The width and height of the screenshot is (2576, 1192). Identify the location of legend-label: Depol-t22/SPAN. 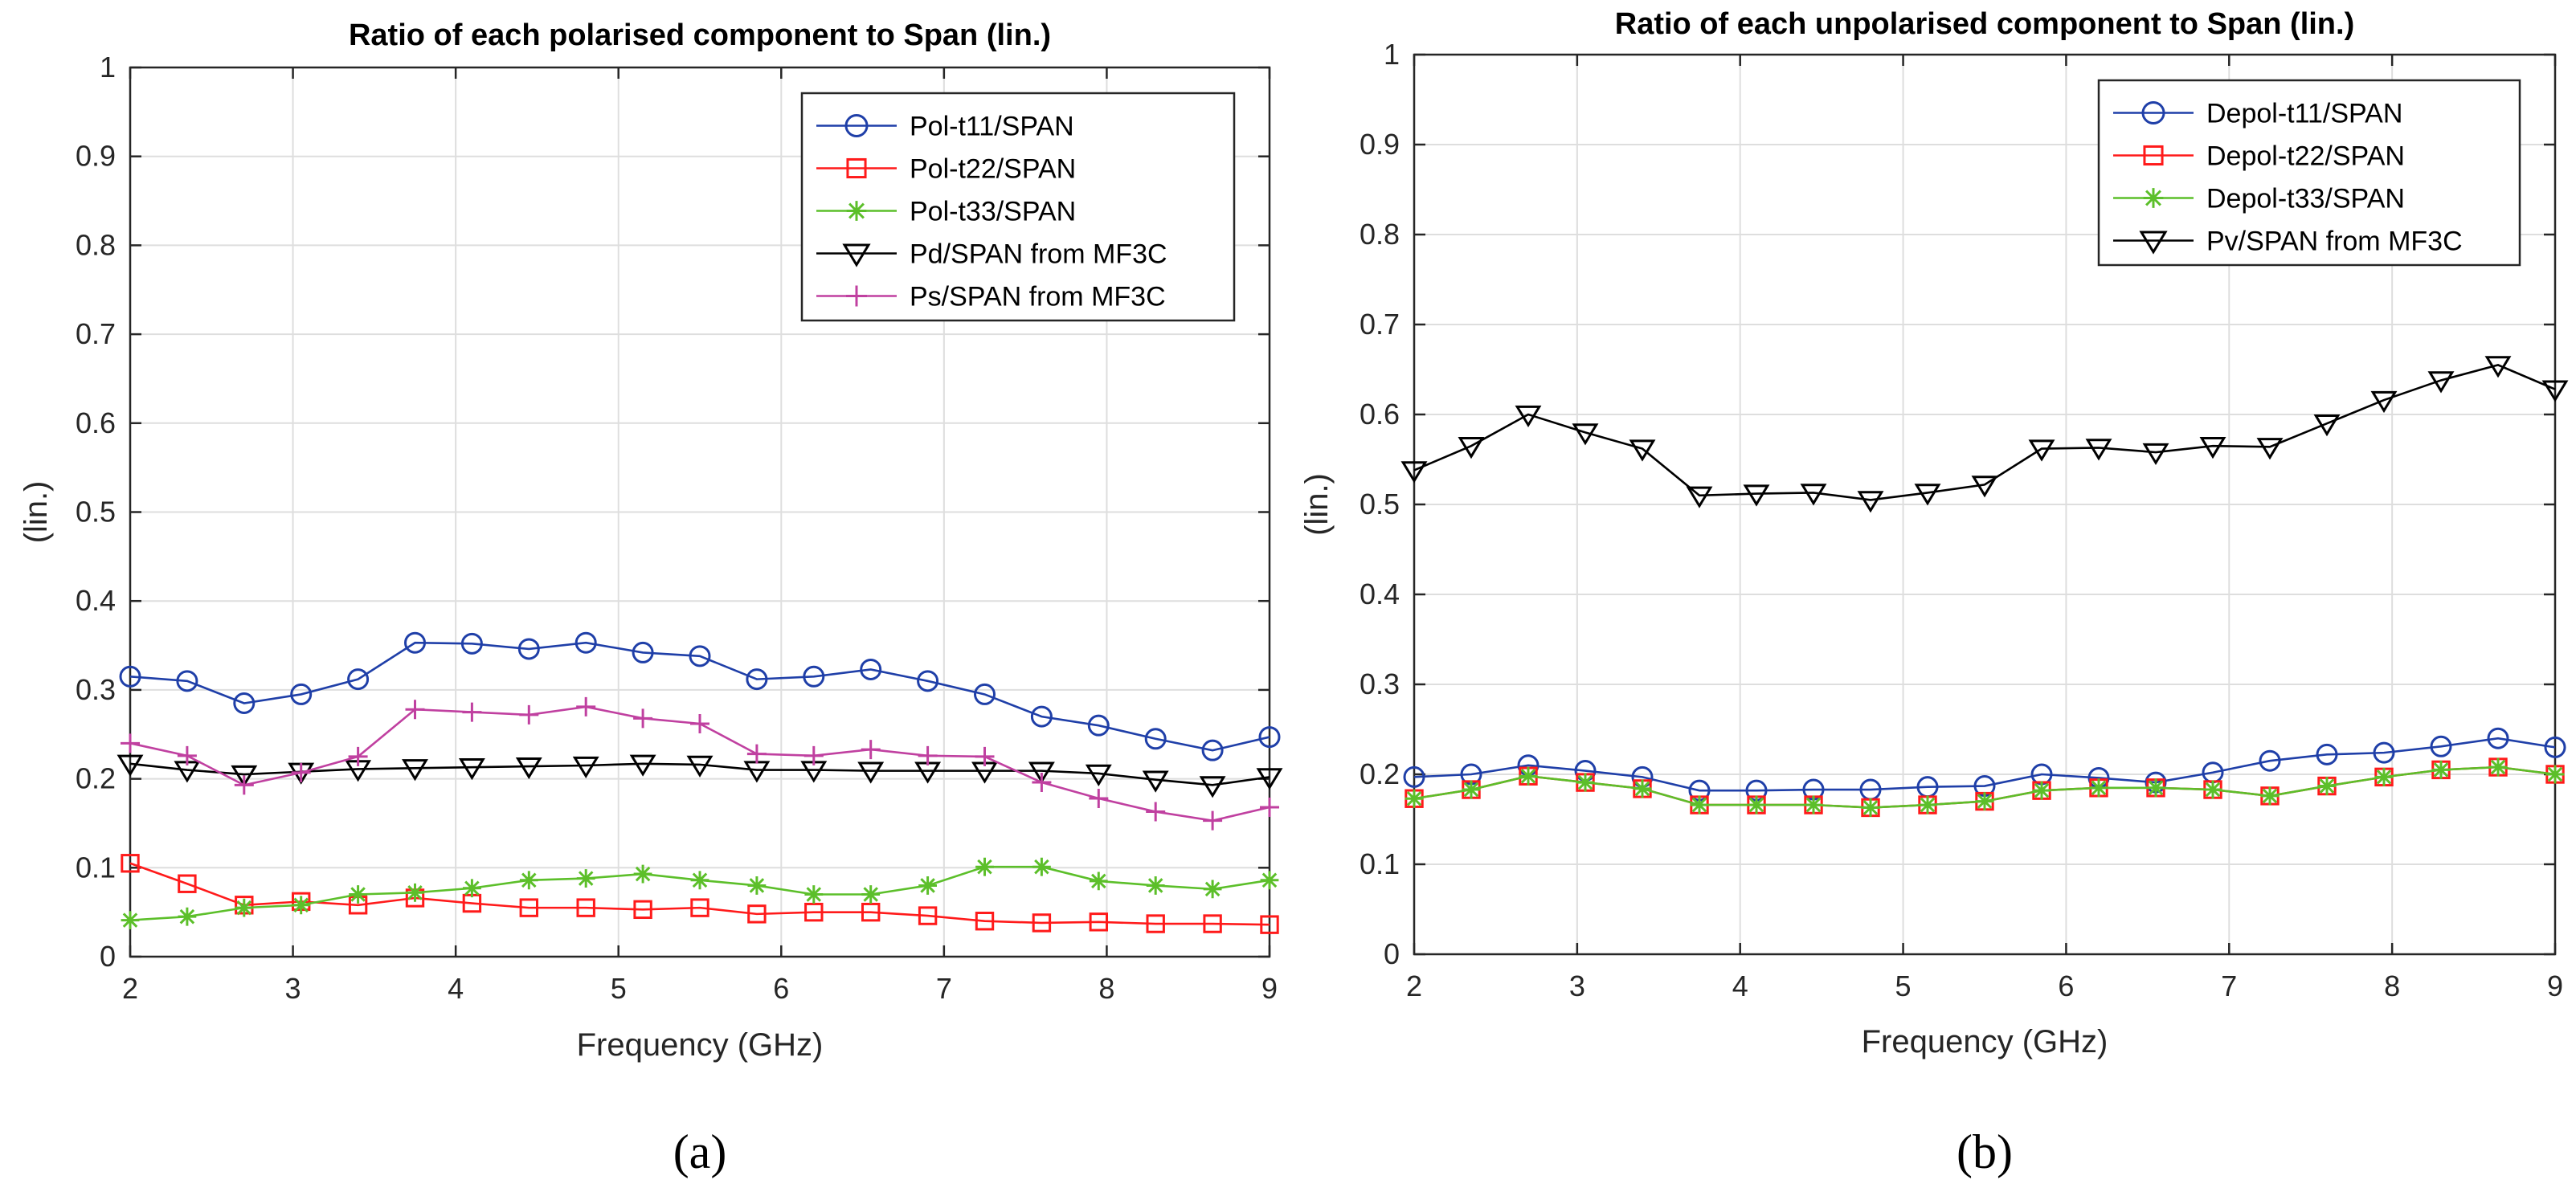
(2305, 156).